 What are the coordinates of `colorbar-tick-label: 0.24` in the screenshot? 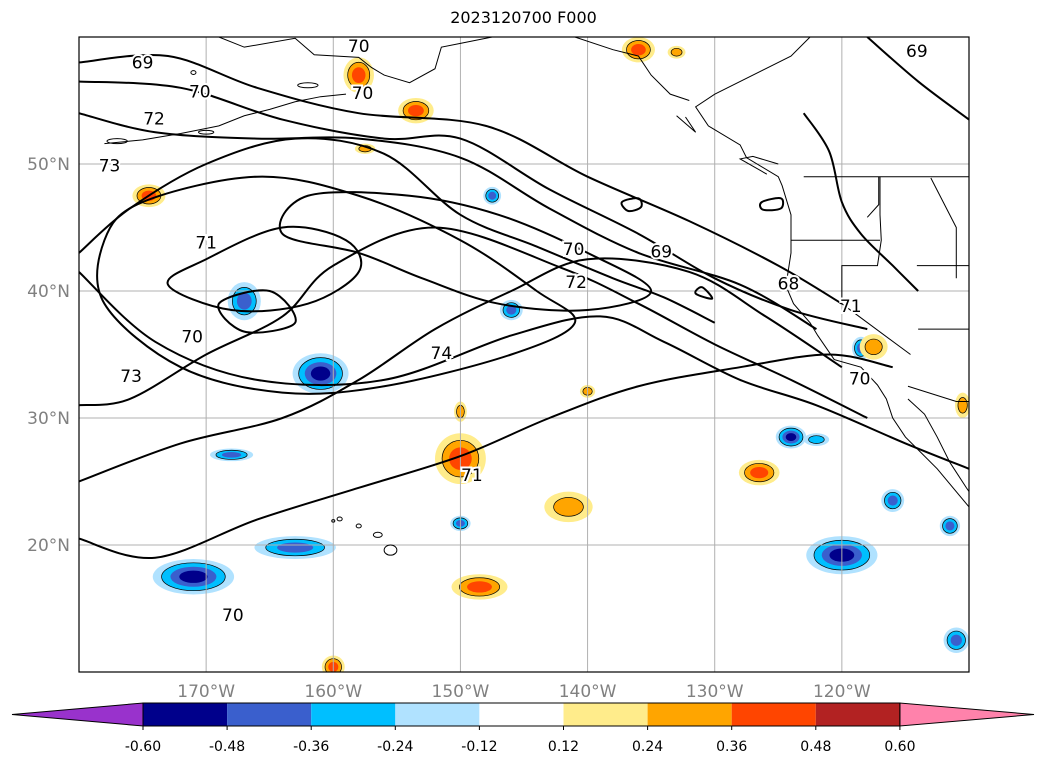 It's located at (647, 747).